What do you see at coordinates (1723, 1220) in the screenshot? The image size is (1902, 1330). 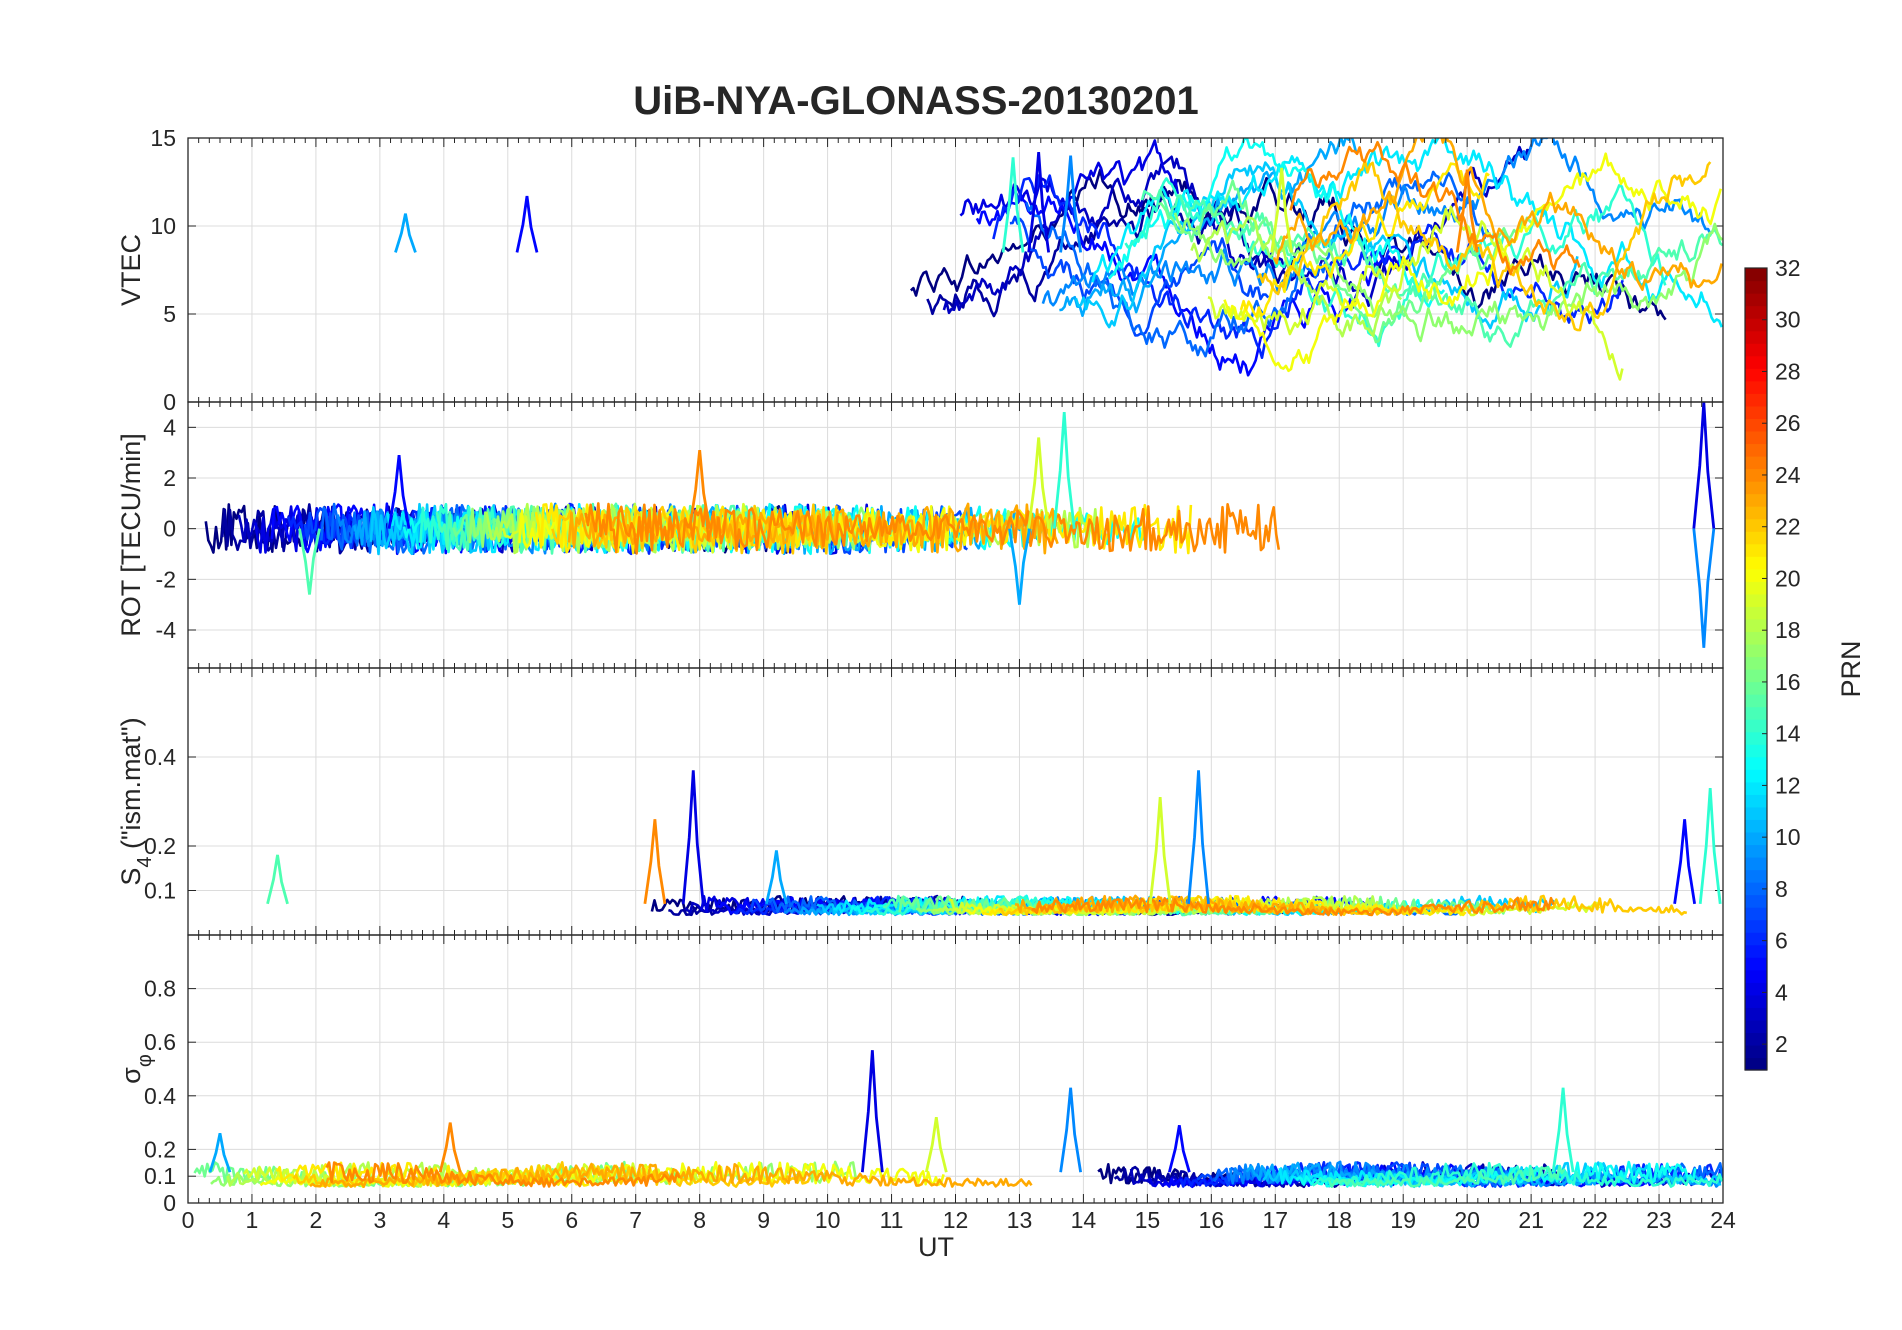 I see `x-tick-label: 24` at bounding box center [1723, 1220].